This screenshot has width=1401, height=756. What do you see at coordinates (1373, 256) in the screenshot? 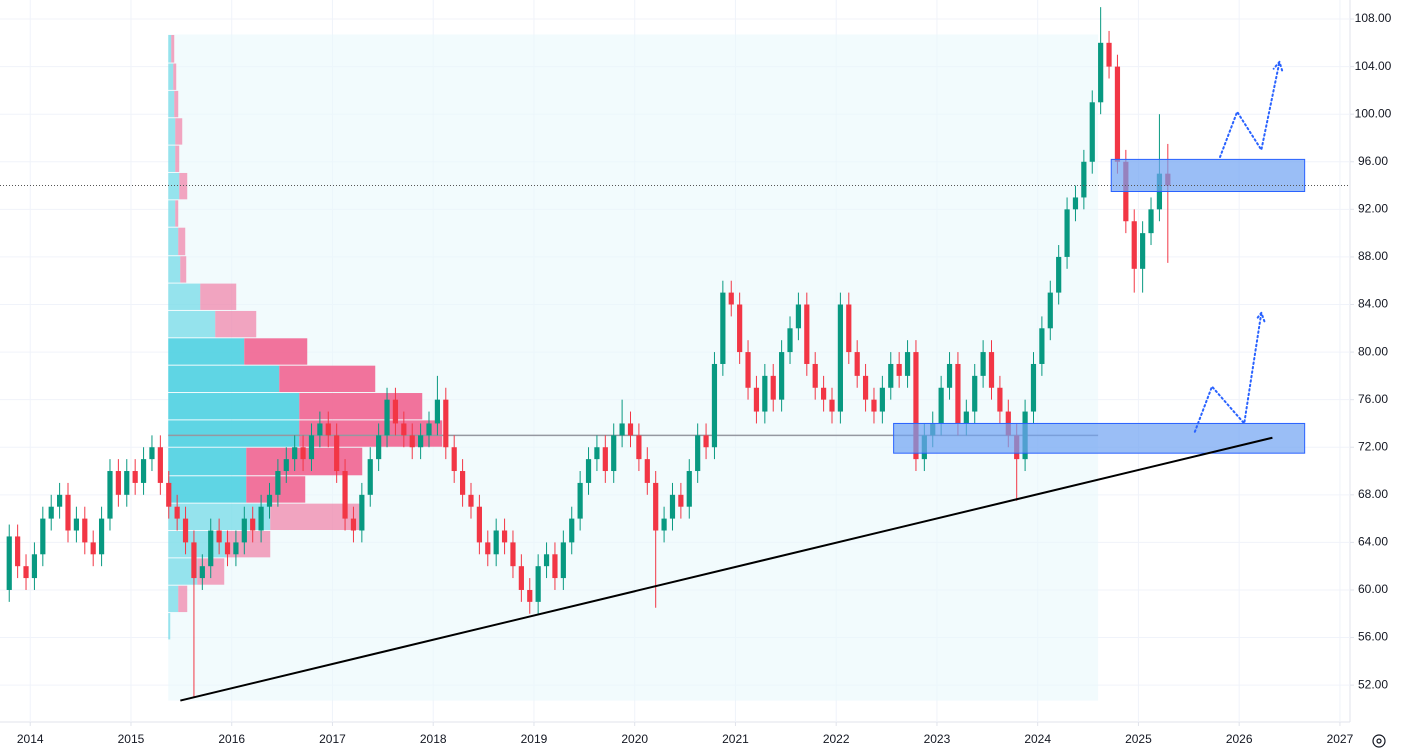
I see `y-tick-label: 88.00` at bounding box center [1373, 256].